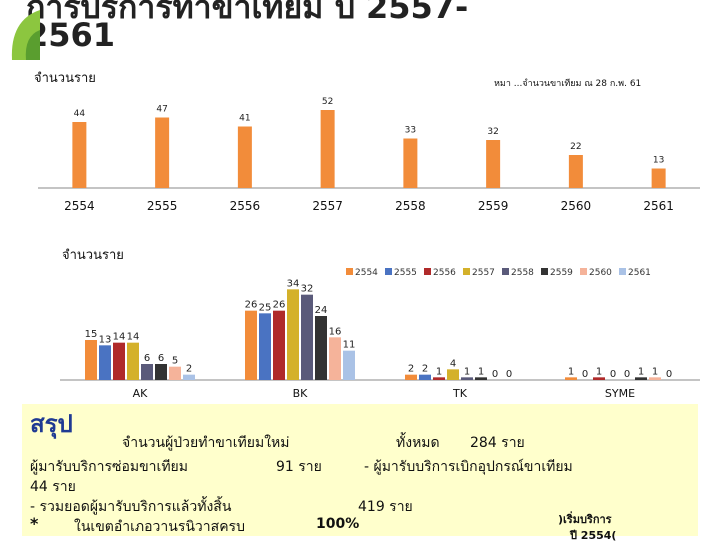  I want to click on summary-total-label: ทั้งหมด, so click(418, 443).